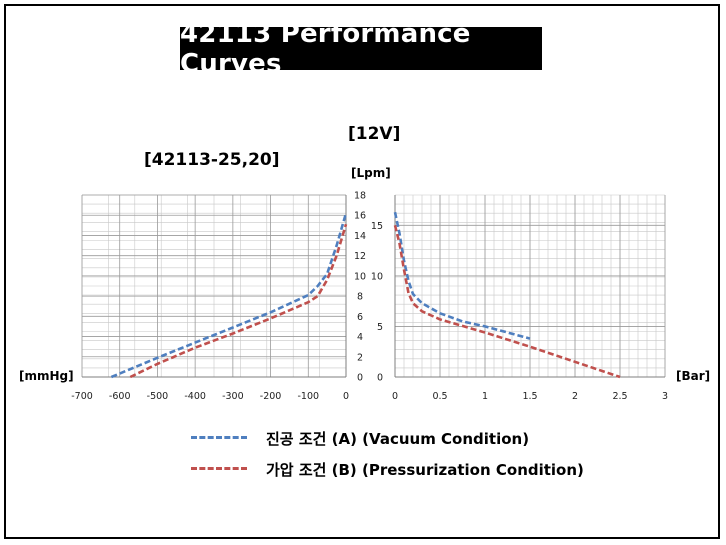  Describe the element at coordinates (212, 160) in the screenshot. I see `model-label: [42113-25,20]` at that location.